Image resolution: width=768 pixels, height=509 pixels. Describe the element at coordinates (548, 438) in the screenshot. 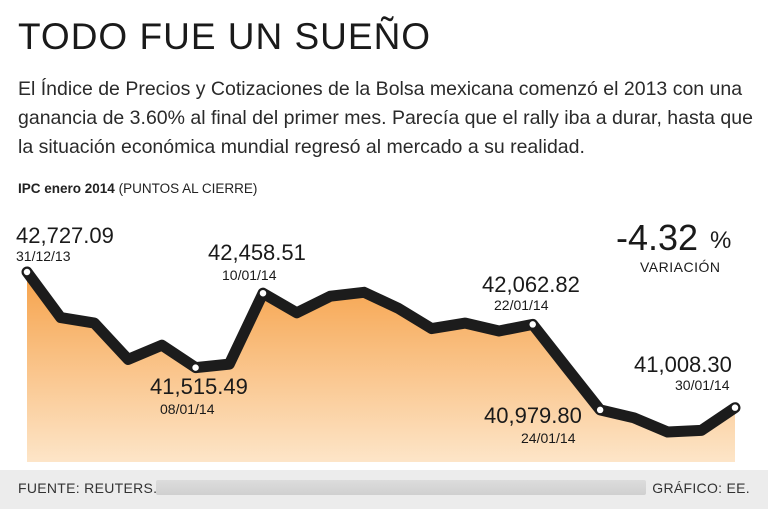

I see `annotation-date: 24/01/14` at that location.